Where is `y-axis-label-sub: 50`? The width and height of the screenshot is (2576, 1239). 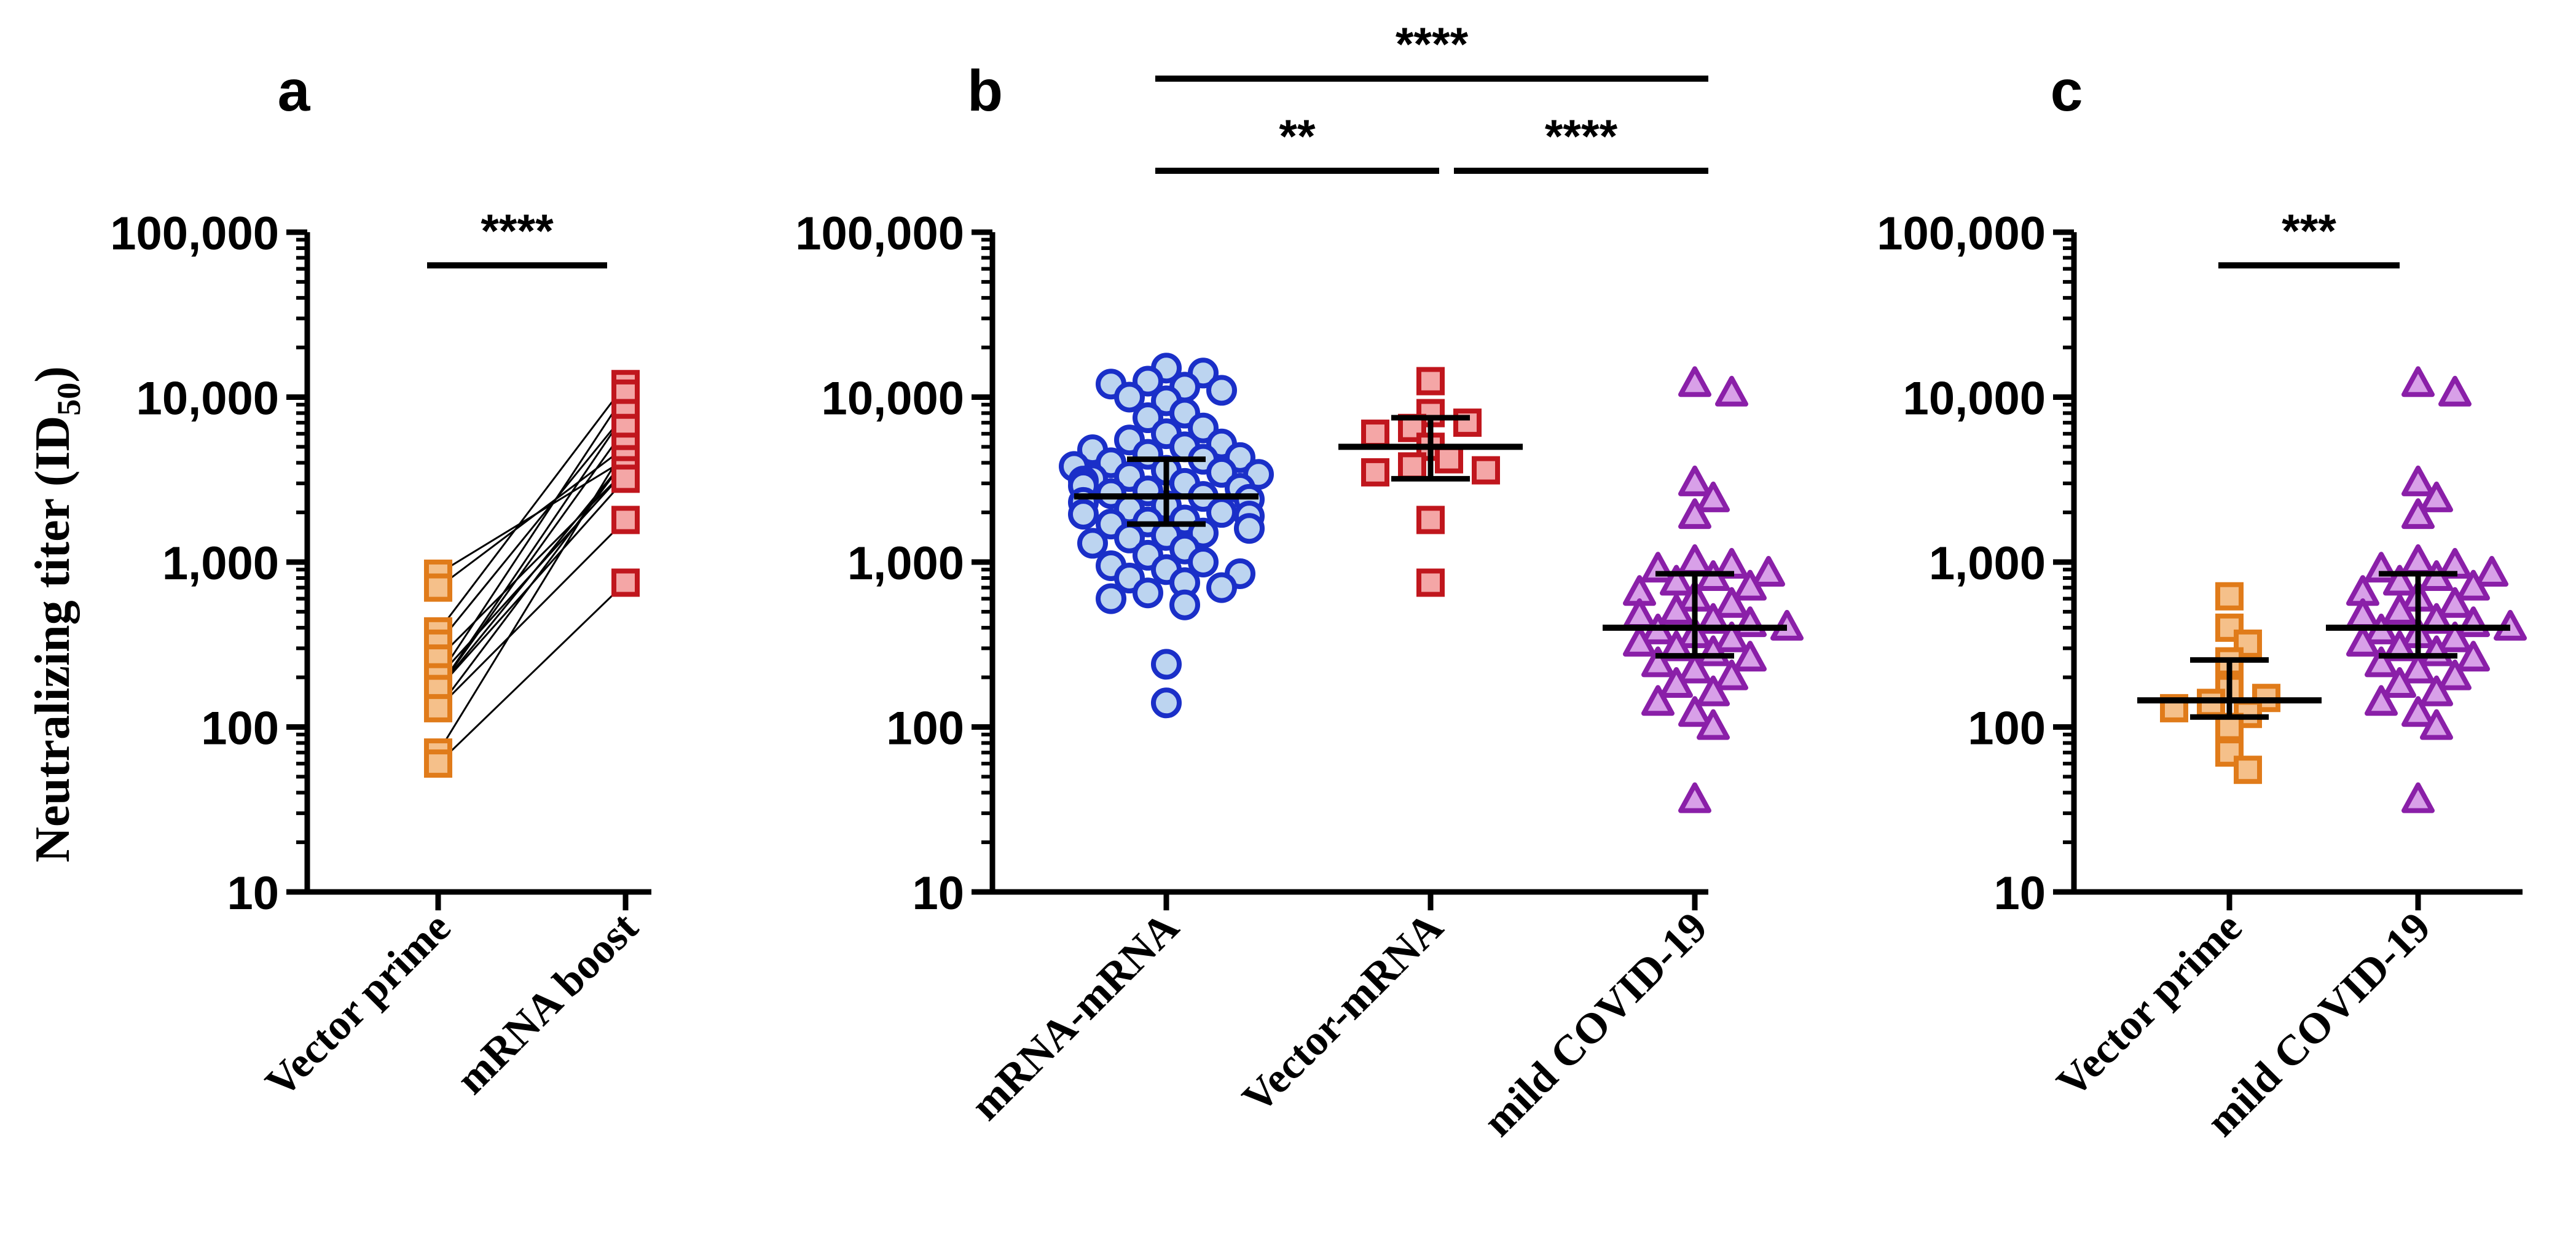 y-axis-label-sub: 50 is located at coordinates (68, 399).